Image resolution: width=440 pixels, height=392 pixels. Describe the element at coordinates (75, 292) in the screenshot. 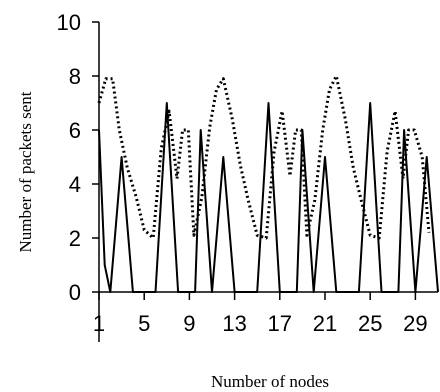

I see `y-tick-label: 0` at that location.